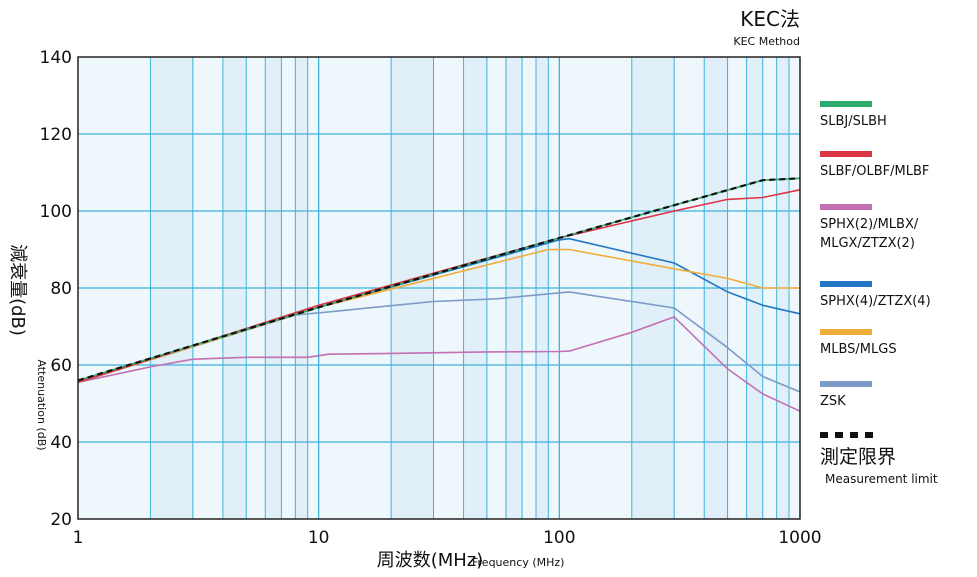 This screenshot has height=577, width=977. What do you see at coordinates (56, 58) in the screenshot?
I see `y-tick-label: 140` at bounding box center [56, 58].